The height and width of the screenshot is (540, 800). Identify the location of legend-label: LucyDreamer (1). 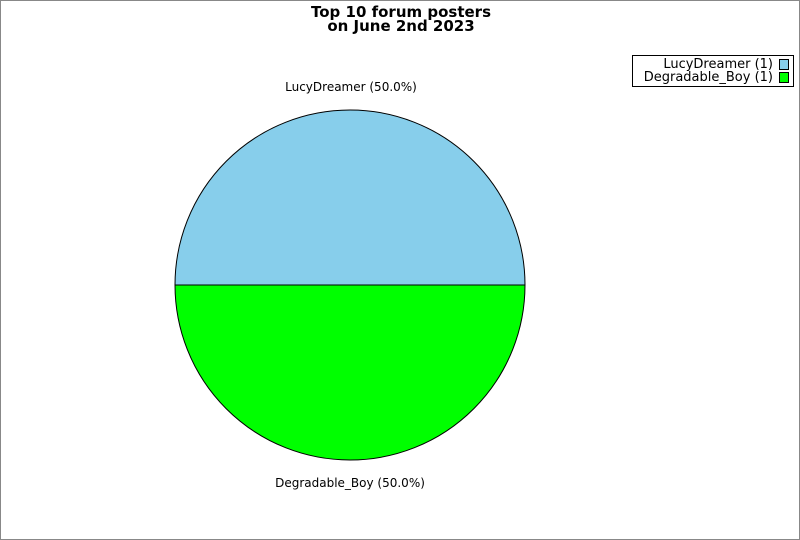
(718, 64).